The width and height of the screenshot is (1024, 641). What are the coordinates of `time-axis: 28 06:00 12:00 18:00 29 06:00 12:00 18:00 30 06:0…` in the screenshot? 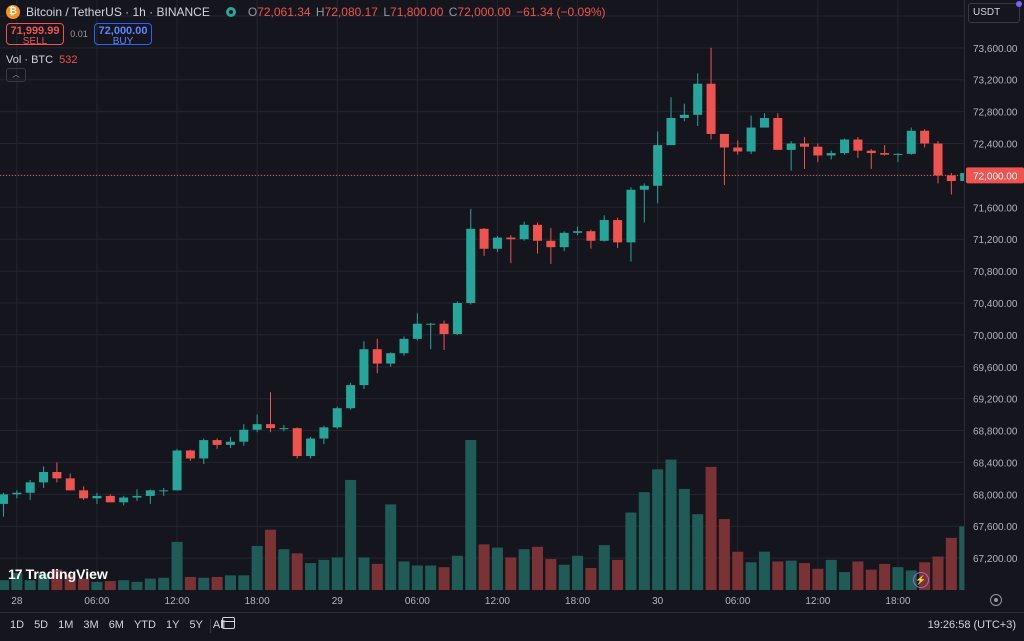 It's located at (482, 601).